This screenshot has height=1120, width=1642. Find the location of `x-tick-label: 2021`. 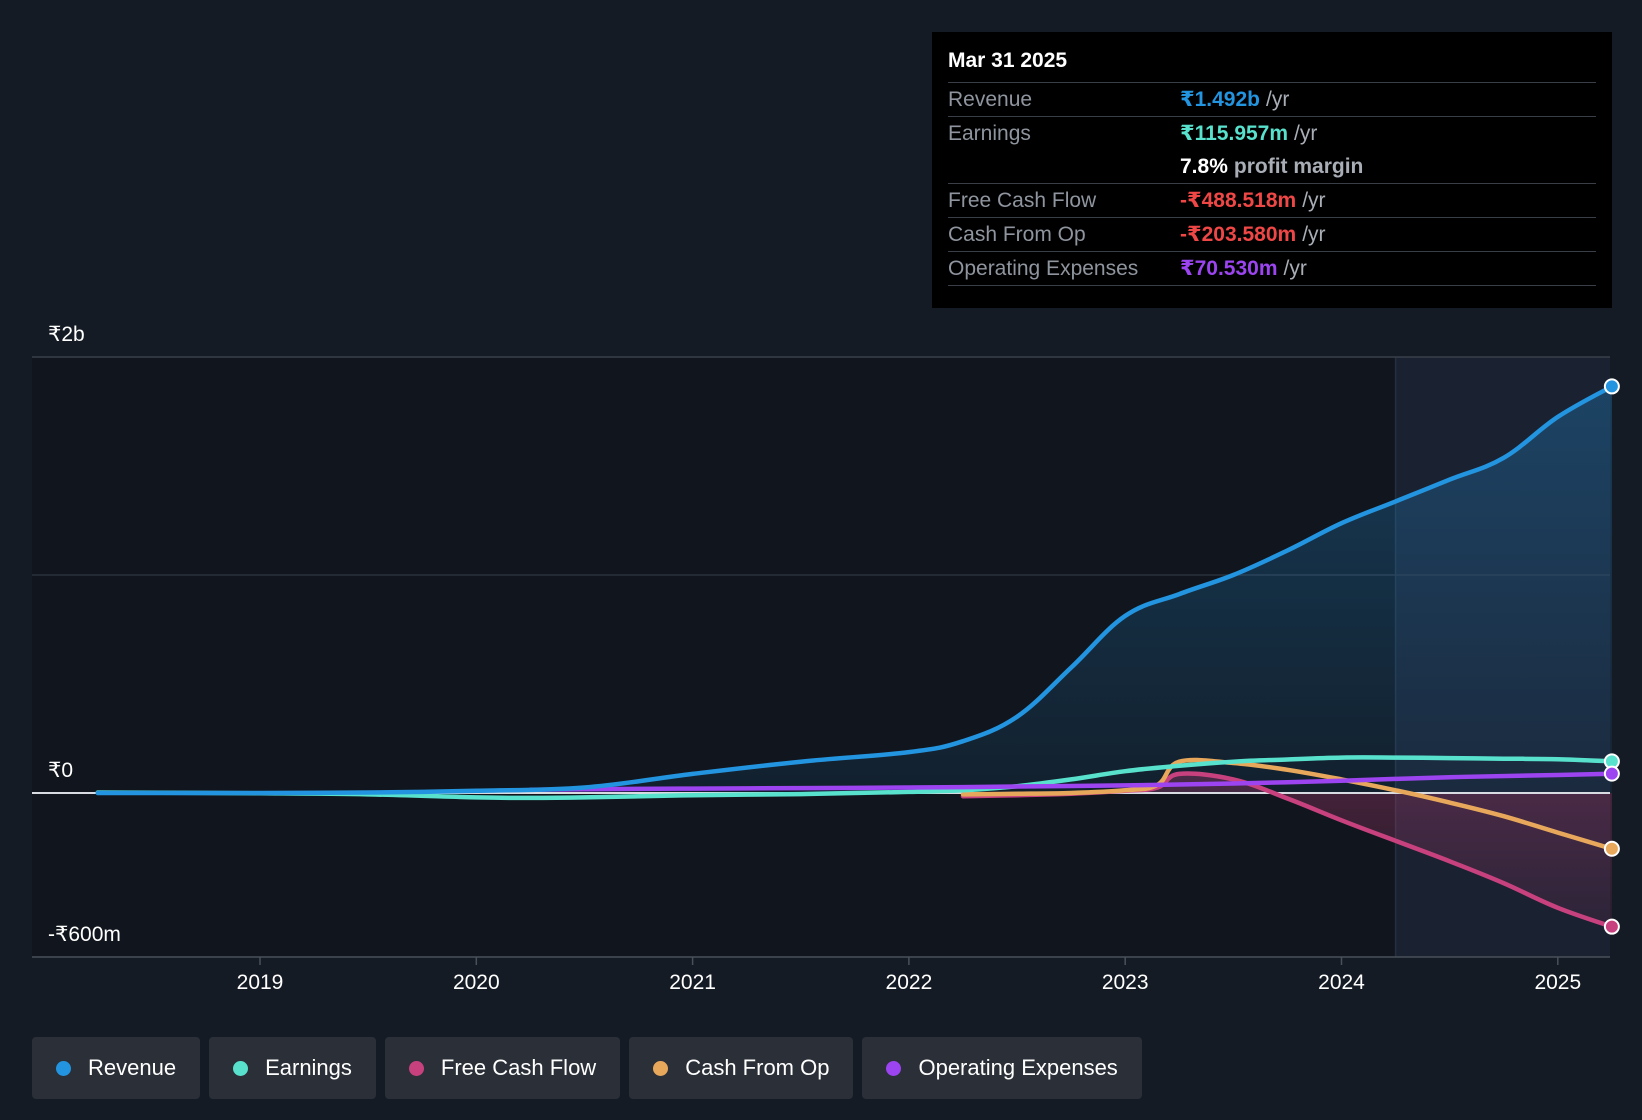

x-tick-label: 2021 is located at coordinates (692, 982).